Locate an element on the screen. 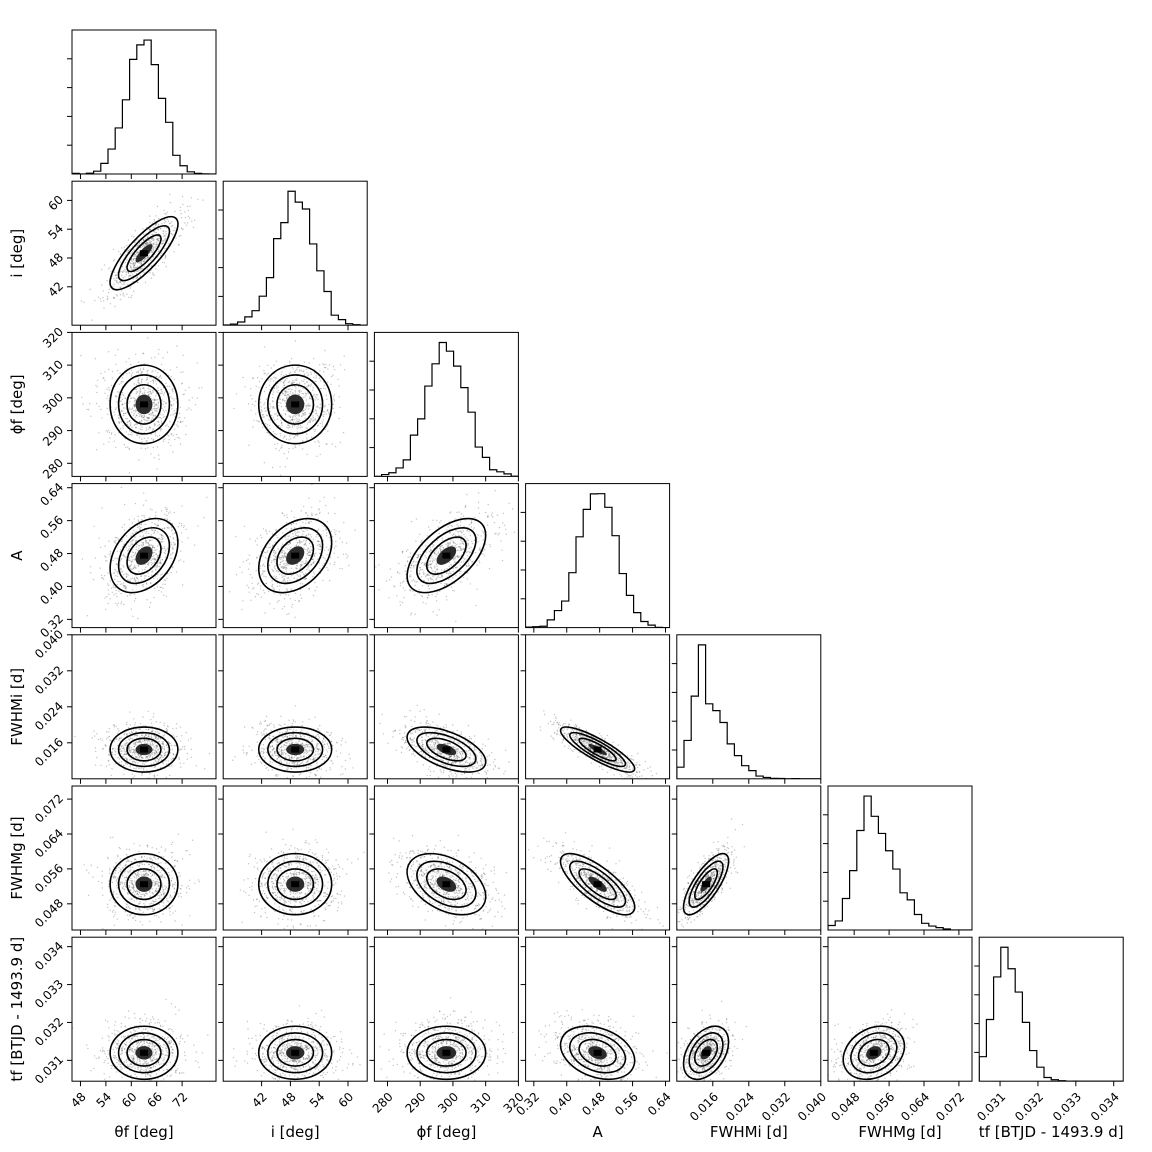 Image resolution: width=1152 pixels, height=1152 pixels. panel-A-vs-A is located at coordinates (595, 558).